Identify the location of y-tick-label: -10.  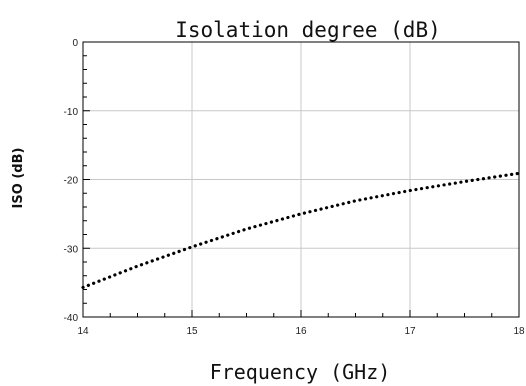
(71, 112).